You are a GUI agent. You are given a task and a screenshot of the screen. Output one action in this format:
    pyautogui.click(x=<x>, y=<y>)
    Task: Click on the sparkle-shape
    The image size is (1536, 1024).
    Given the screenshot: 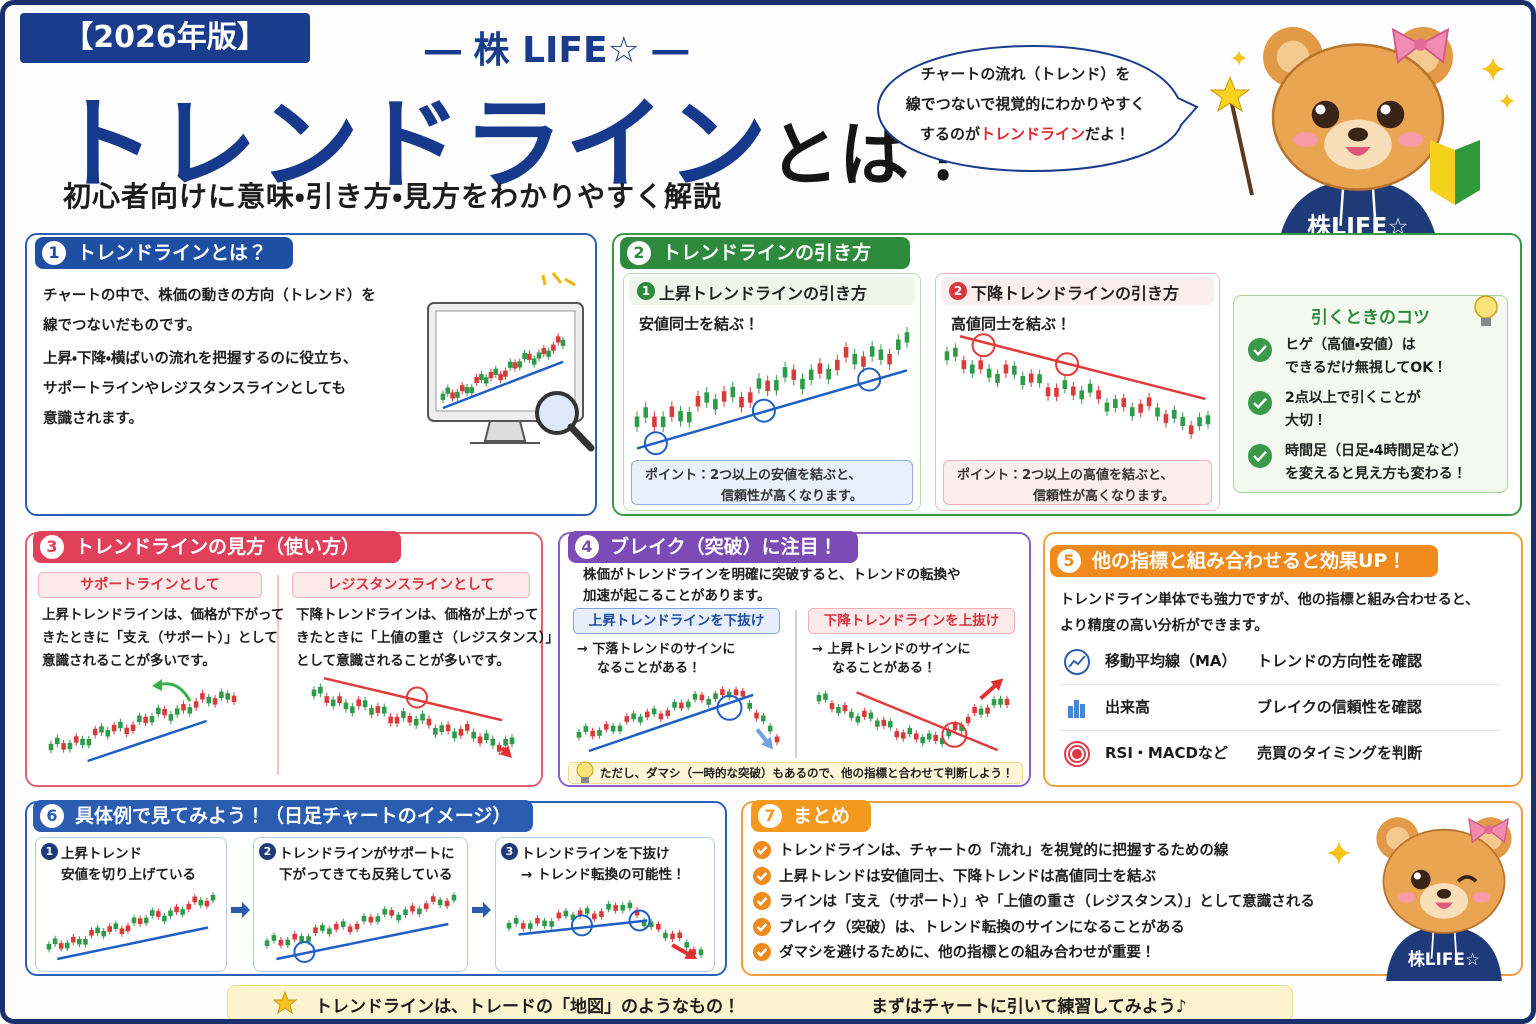 What is the action you would take?
    pyautogui.click(x=1493, y=69)
    